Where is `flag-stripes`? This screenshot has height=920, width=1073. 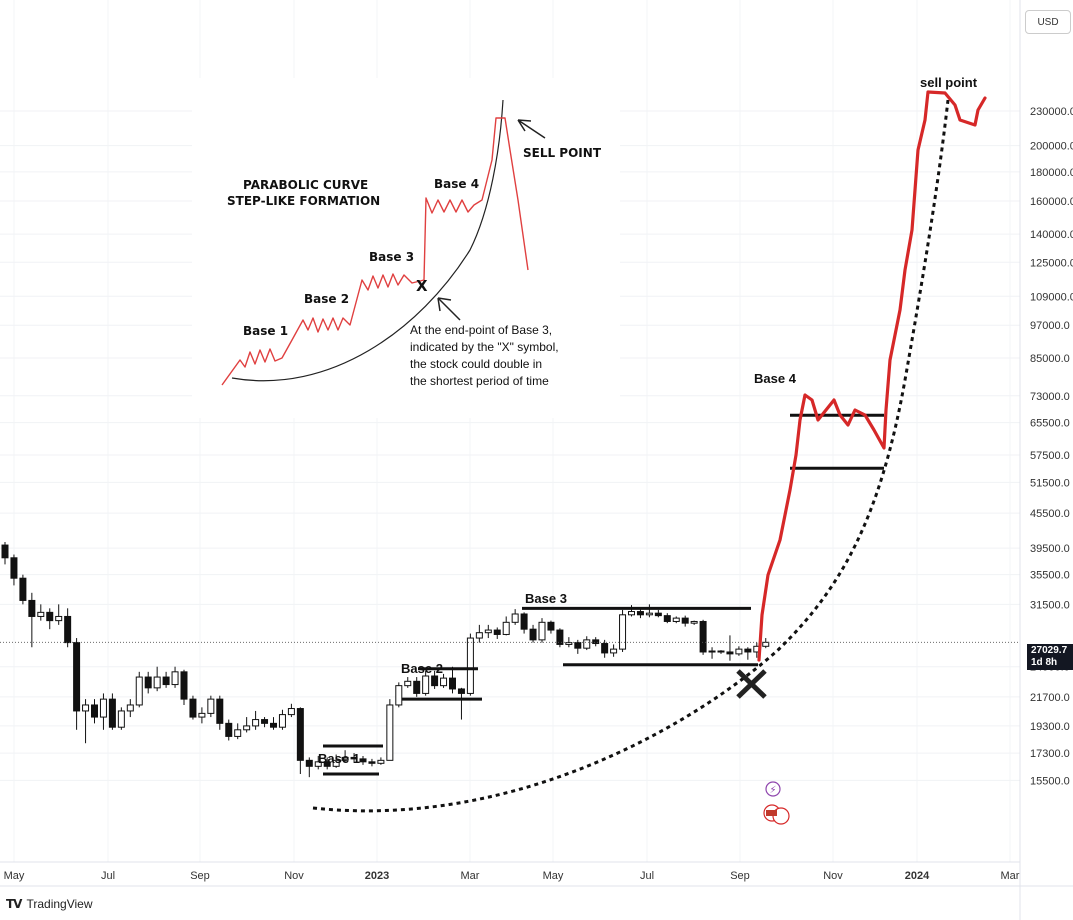 flag-stripes is located at coordinates (771, 813).